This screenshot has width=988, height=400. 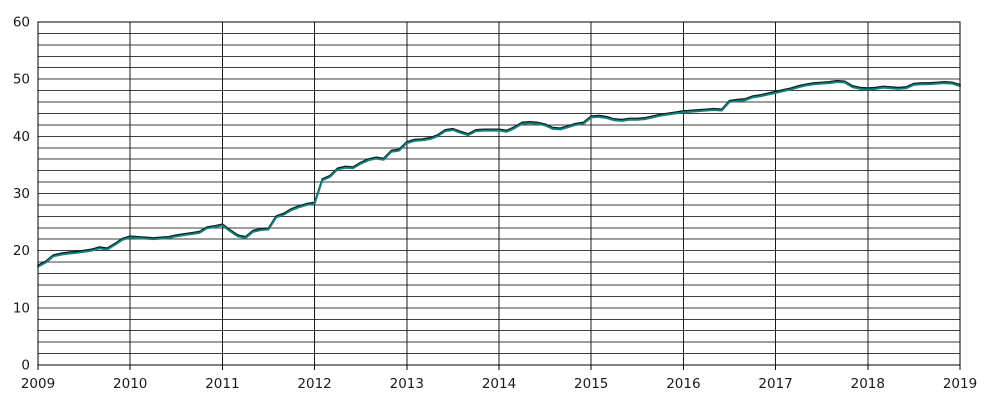 I want to click on x-tick-label: 2013, so click(x=407, y=384).